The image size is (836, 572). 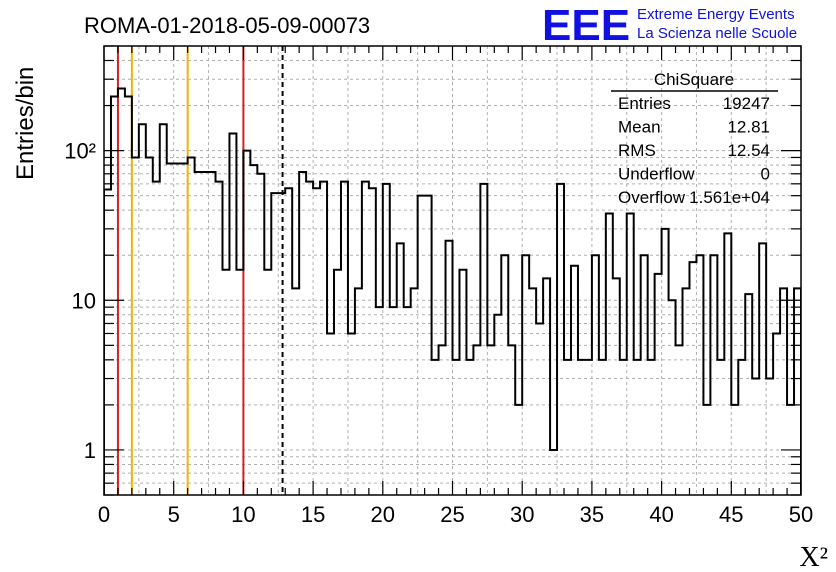 I want to click on x-tick-label: 30, so click(x=522, y=514).